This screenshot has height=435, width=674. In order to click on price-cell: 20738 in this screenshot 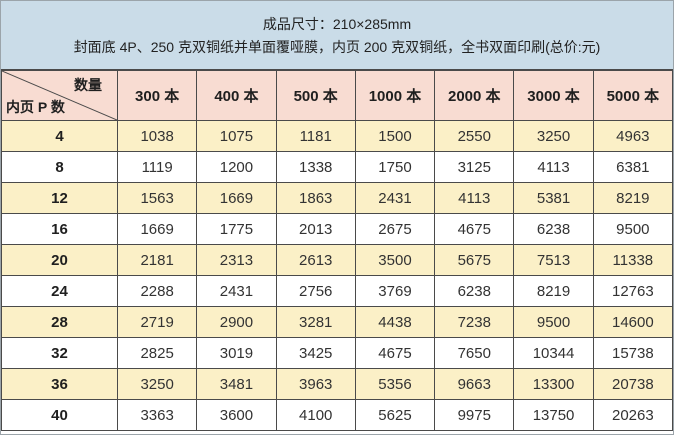, I will do `click(632, 384)`.